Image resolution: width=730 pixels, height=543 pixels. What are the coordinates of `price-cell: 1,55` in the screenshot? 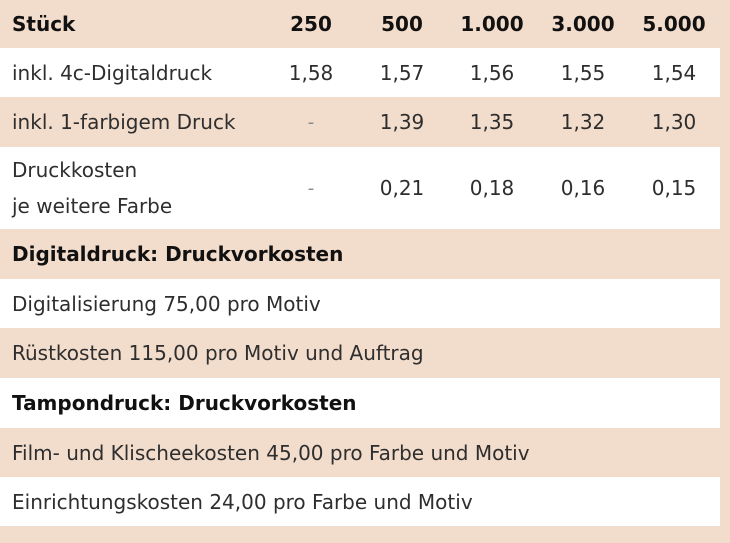 It's located at (583, 72).